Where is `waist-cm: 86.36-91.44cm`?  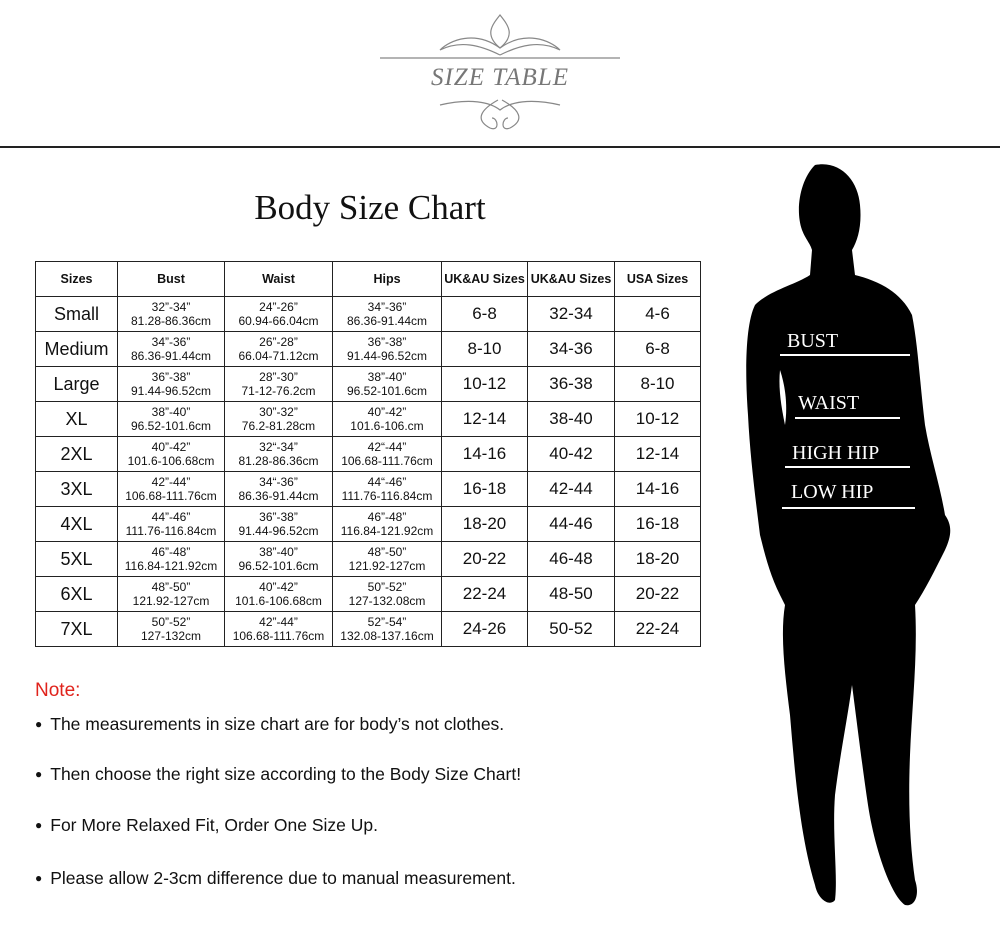 waist-cm: 86.36-91.44cm is located at coordinates (278, 496).